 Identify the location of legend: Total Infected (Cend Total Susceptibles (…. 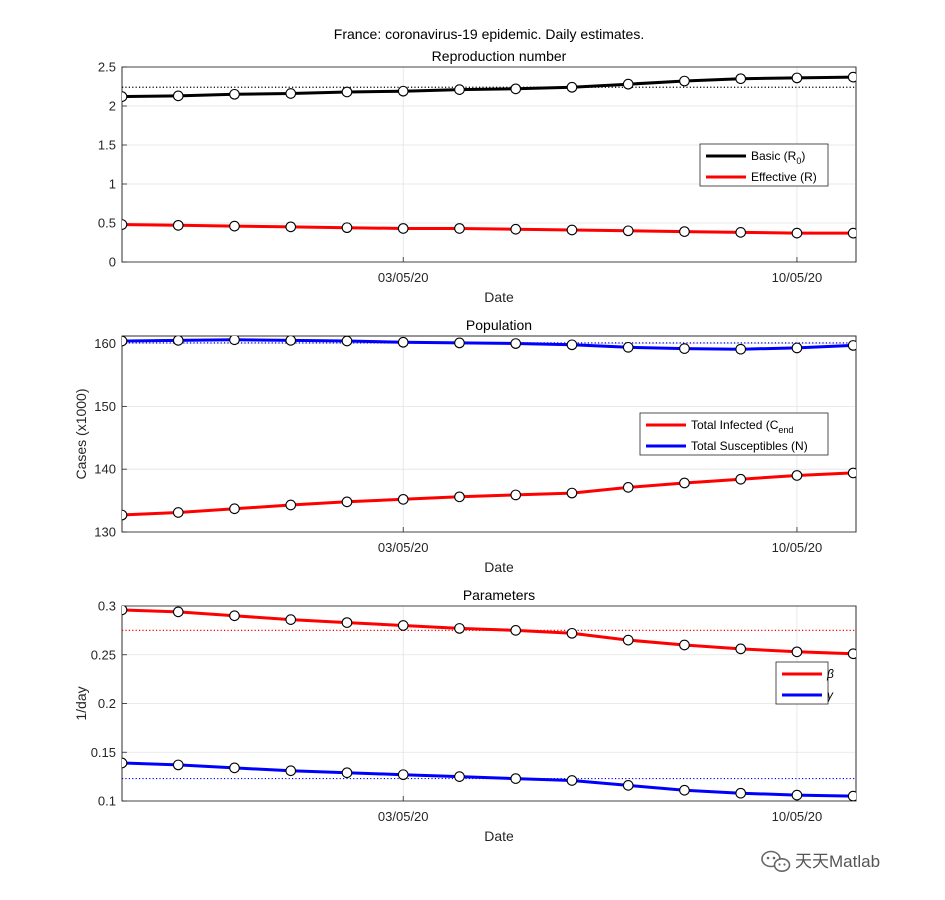
(734, 434).